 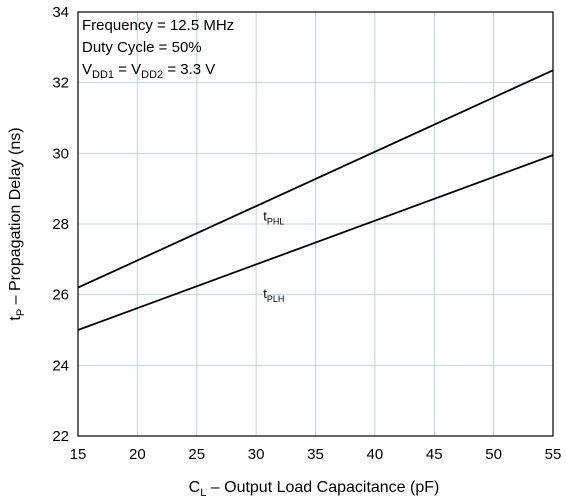 I want to click on annotation-frequency: Frequency = 12.5 MHz, so click(x=158, y=25).